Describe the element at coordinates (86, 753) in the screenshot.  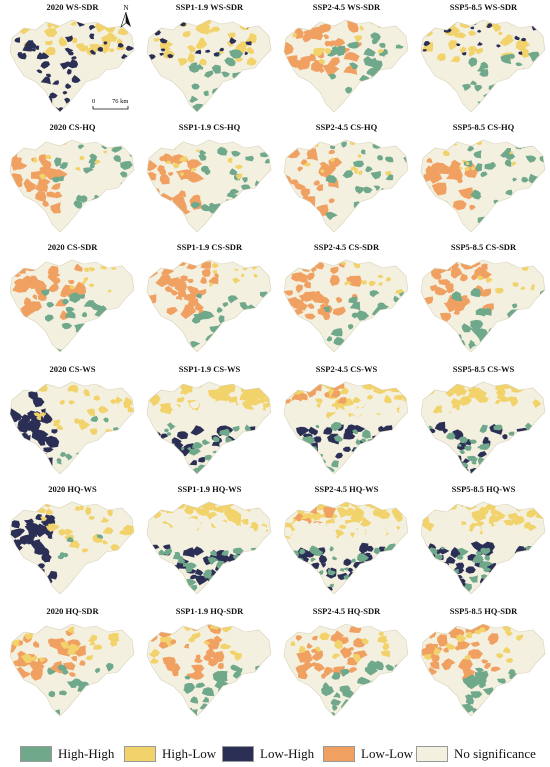
I see `legend-label: High-High` at that location.